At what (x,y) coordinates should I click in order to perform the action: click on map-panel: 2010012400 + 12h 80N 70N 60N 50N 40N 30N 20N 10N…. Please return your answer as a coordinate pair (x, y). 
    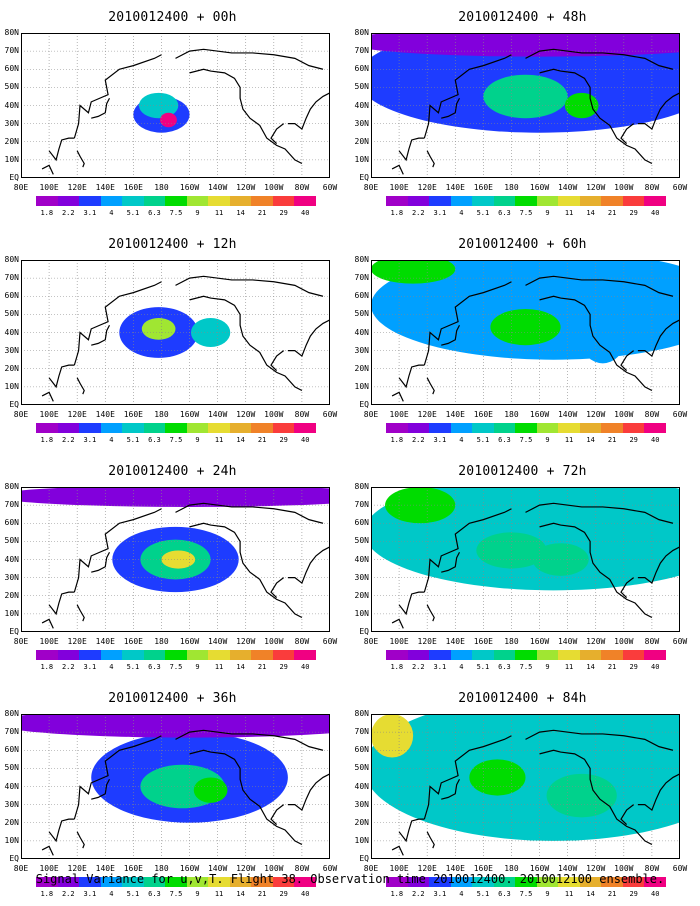
    Looking at the image, I should click on (172, 339).